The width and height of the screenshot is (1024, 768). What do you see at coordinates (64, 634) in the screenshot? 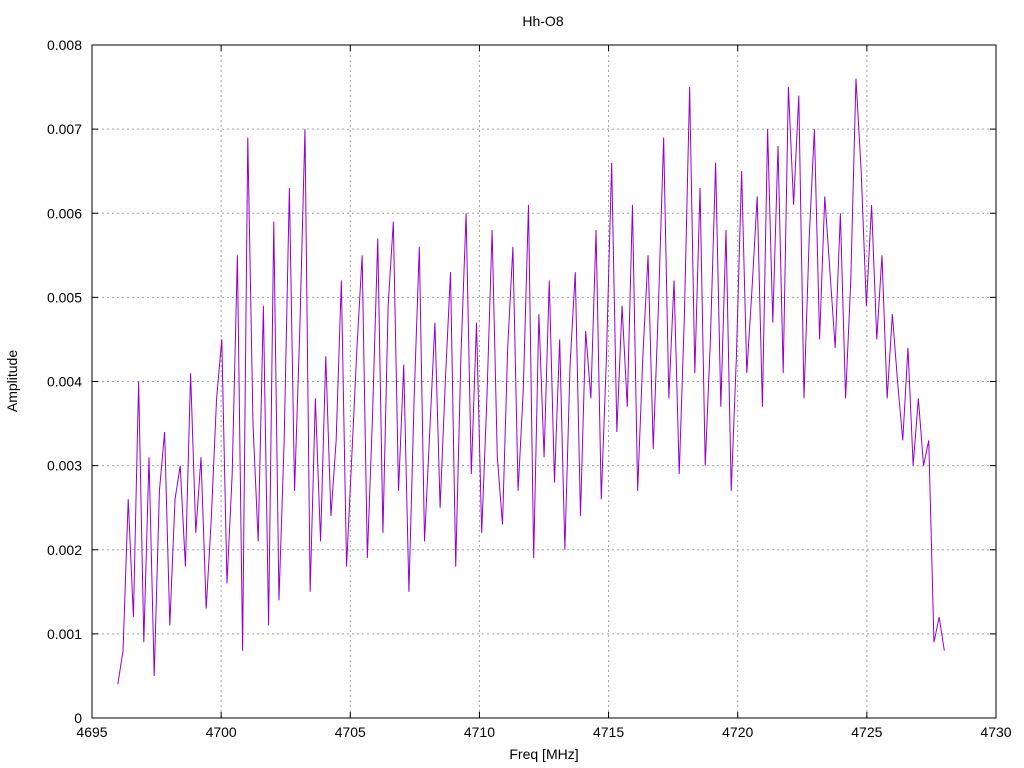
I see `y-tick-label: 0.001` at bounding box center [64, 634].